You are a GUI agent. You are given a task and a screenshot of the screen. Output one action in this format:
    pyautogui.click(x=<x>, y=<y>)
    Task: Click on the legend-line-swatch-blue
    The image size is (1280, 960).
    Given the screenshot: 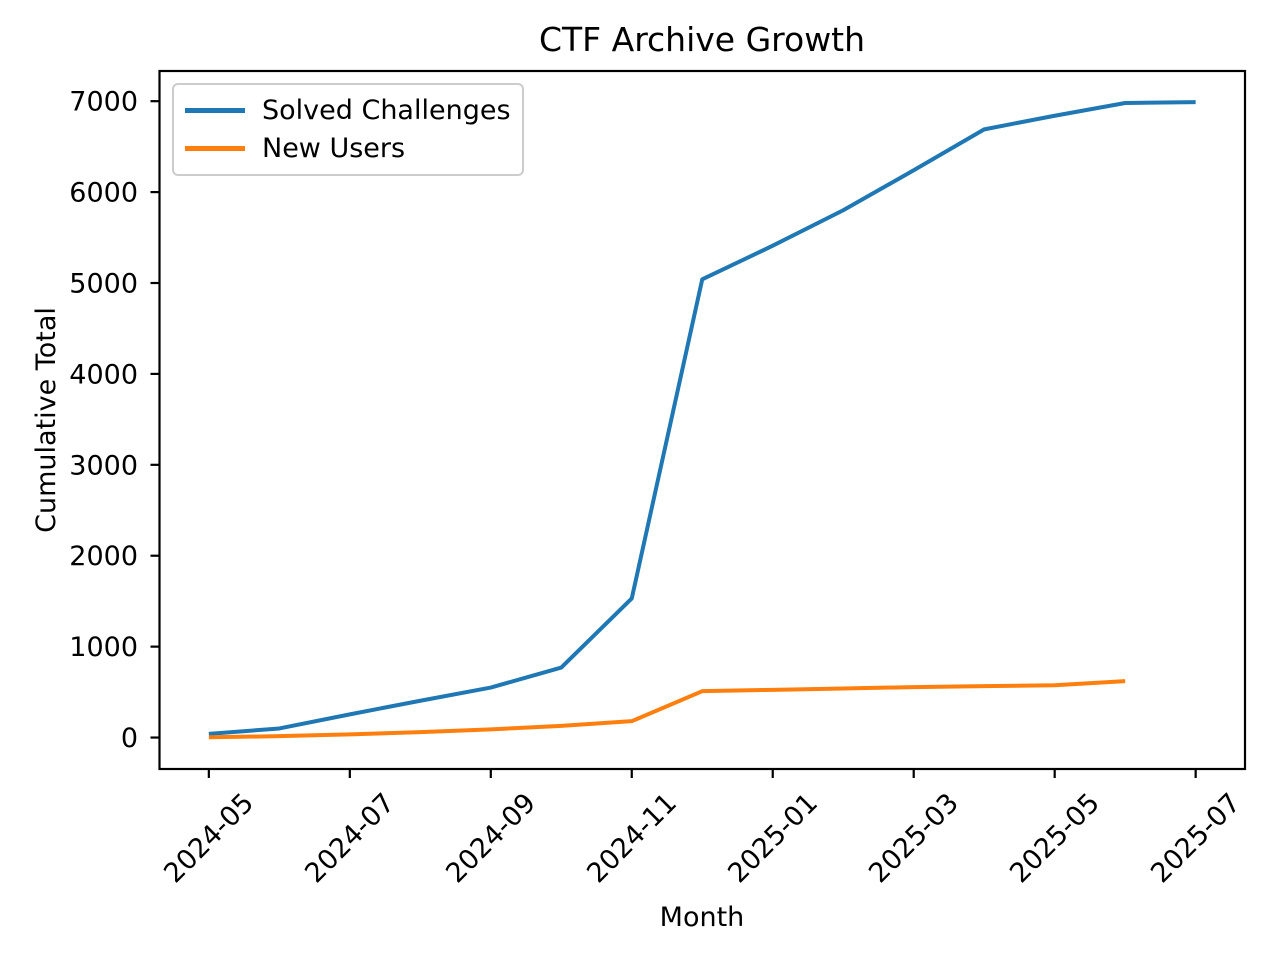 What is the action you would take?
    pyautogui.click(x=215, y=110)
    